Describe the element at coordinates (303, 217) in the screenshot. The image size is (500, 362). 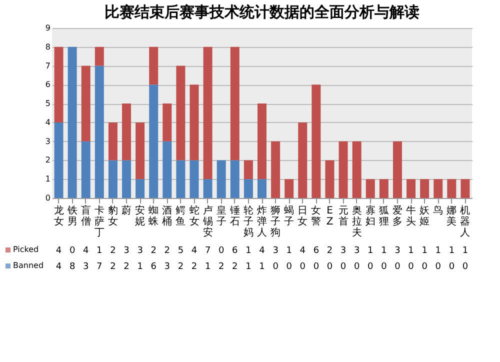
I see `x-tick-label: 日女` at that location.